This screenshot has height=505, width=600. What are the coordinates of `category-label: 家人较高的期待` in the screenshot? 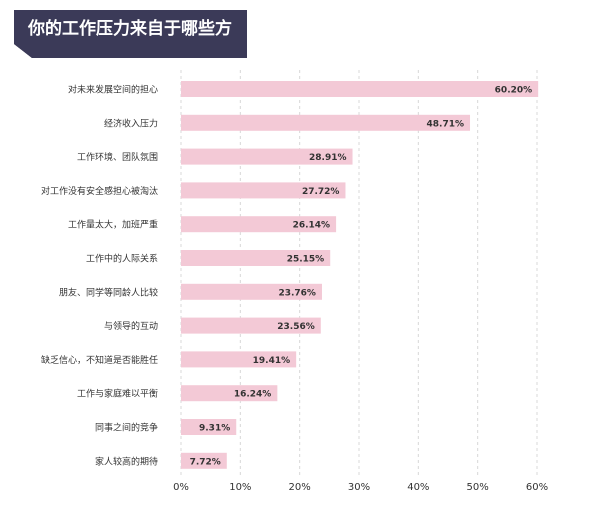 It's located at (126, 461).